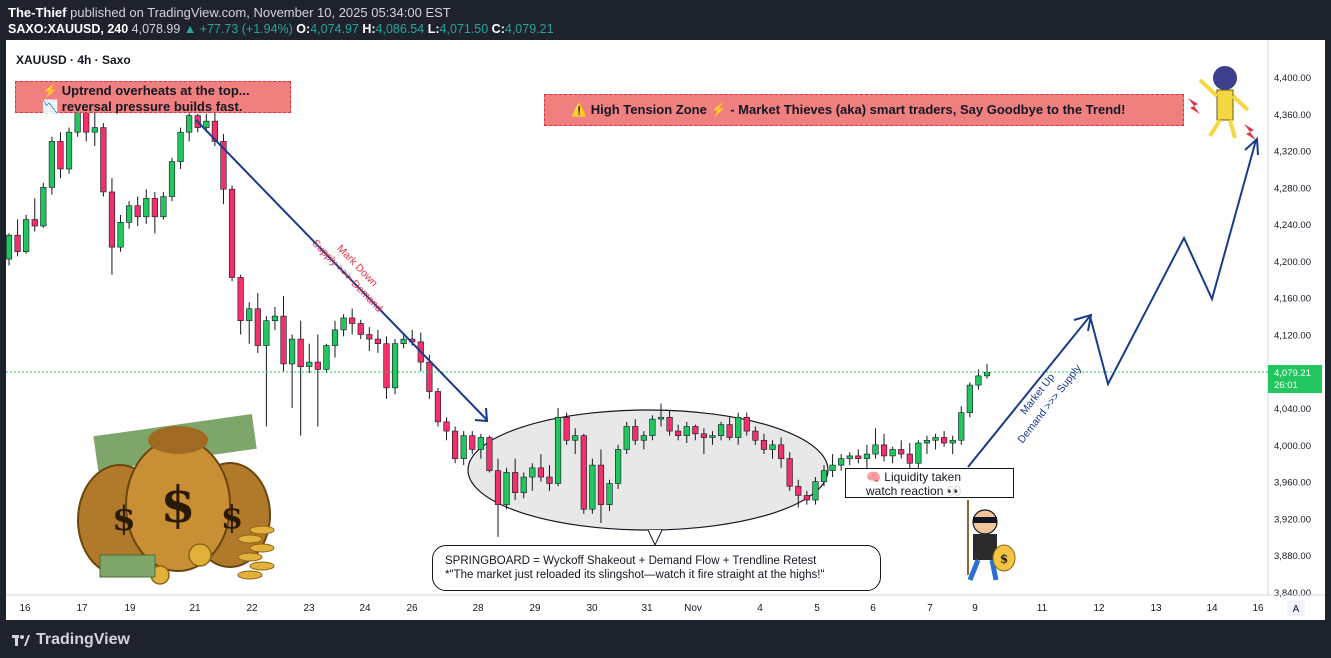 The width and height of the screenshot is (1331, 658). What do you see at coordinates (71, 640) in the screenshot?
I see `tradingview-logo: TradingView` at bounding box center [71, 640].